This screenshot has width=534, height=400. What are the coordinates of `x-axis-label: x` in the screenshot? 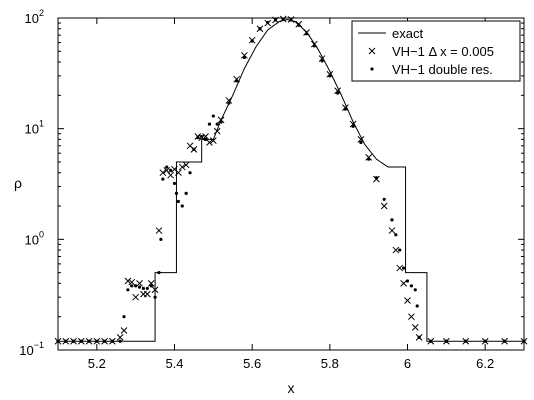 It's located at (291, 388).